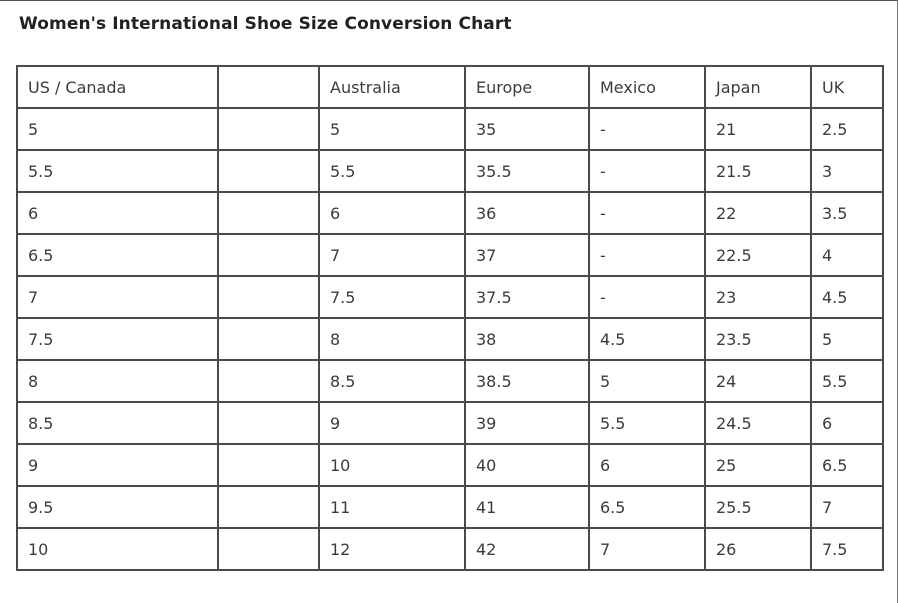 Image resolution: width=898 pixels, height=603 pixels. I want to click on table-row: 8 8.5 38.5 5 24 5.5, so click(450, 381).